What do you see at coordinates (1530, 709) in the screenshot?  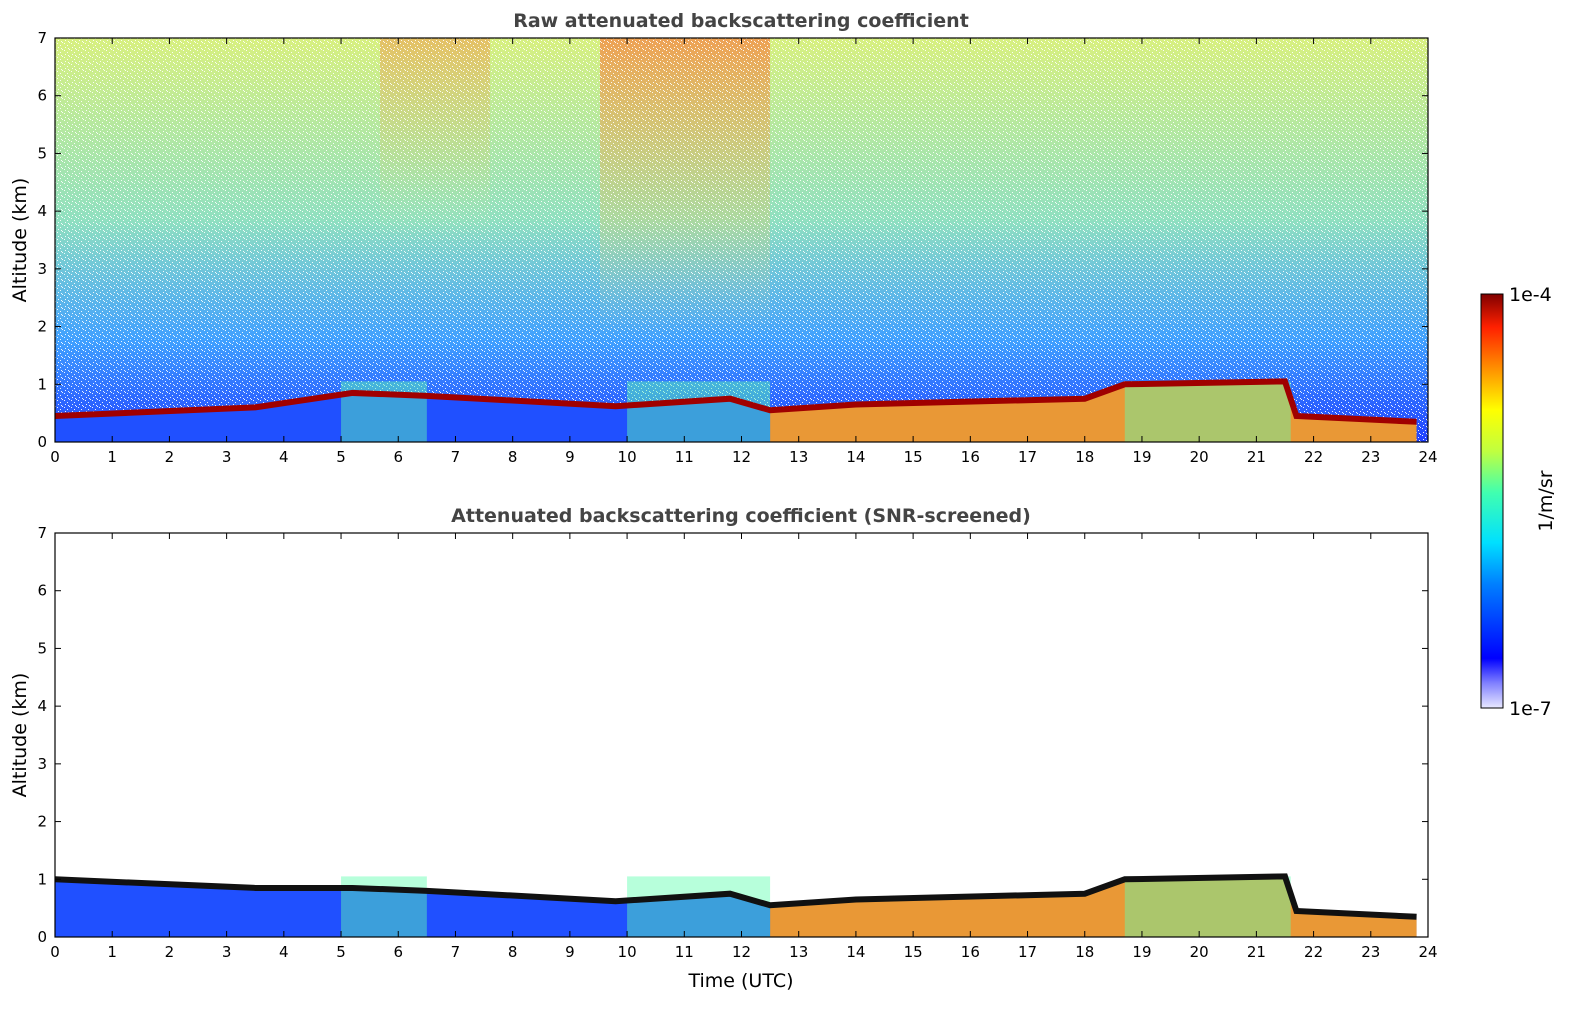 I see `colorbar-min-label: 1e-7` at bounding box center [1530, 709].